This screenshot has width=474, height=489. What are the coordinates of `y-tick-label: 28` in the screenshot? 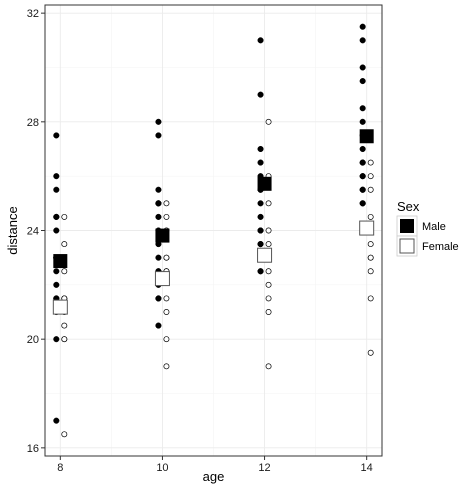 It's located at (33, 123).